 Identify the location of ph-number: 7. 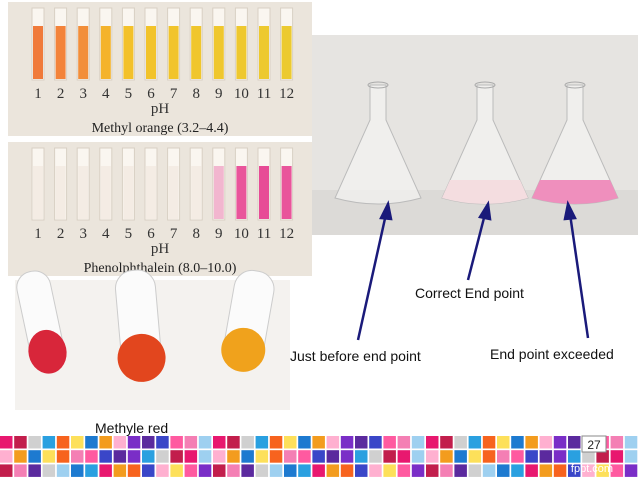
(174, 234).